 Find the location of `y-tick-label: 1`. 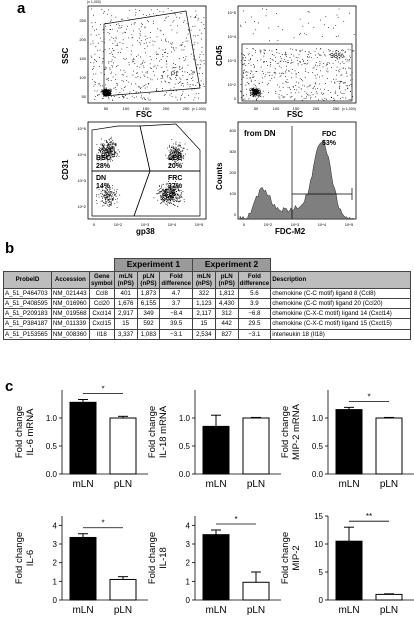

y-tick-label: 1 is located at coordinates (188, 581).